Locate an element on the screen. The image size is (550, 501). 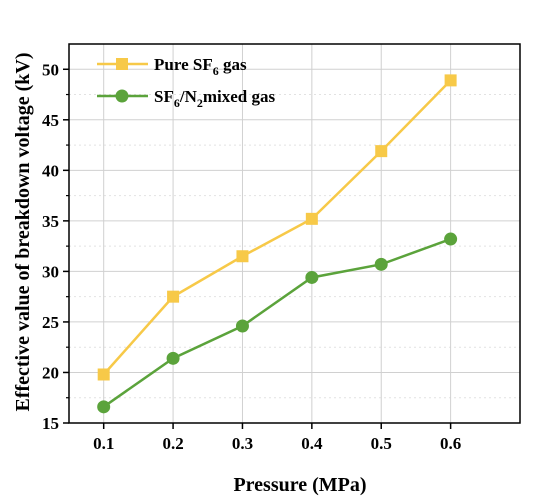
legend-entry-pure-sf6: Pure SF6 gas is located at coordinates (172, 66).